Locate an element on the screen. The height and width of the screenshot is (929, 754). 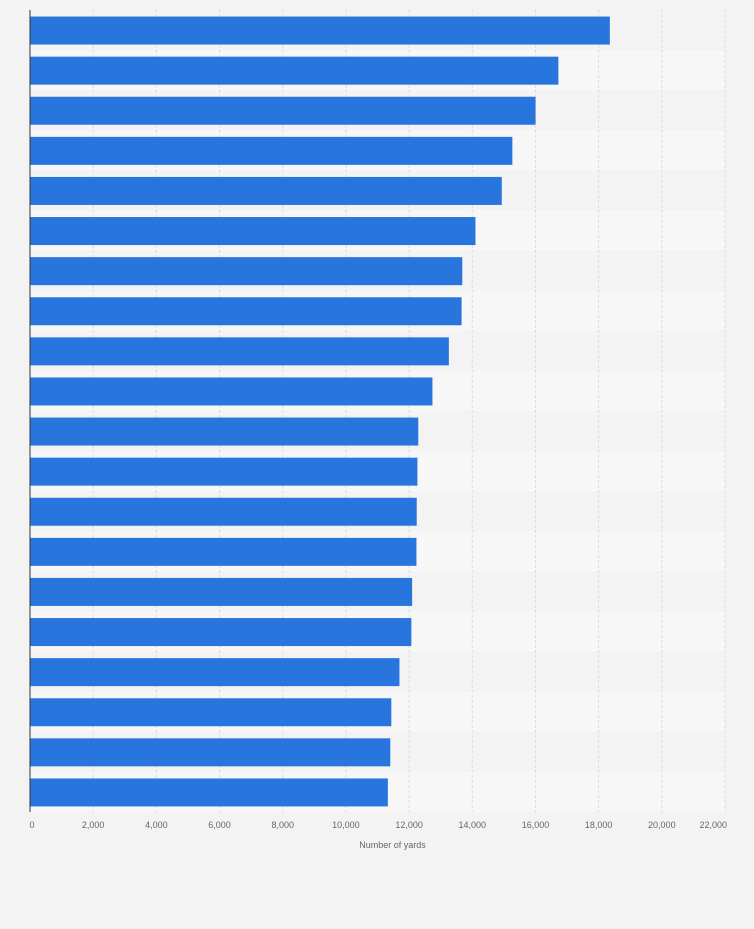
x-axis-title: Number of yards is located at coordinates (392, 845).